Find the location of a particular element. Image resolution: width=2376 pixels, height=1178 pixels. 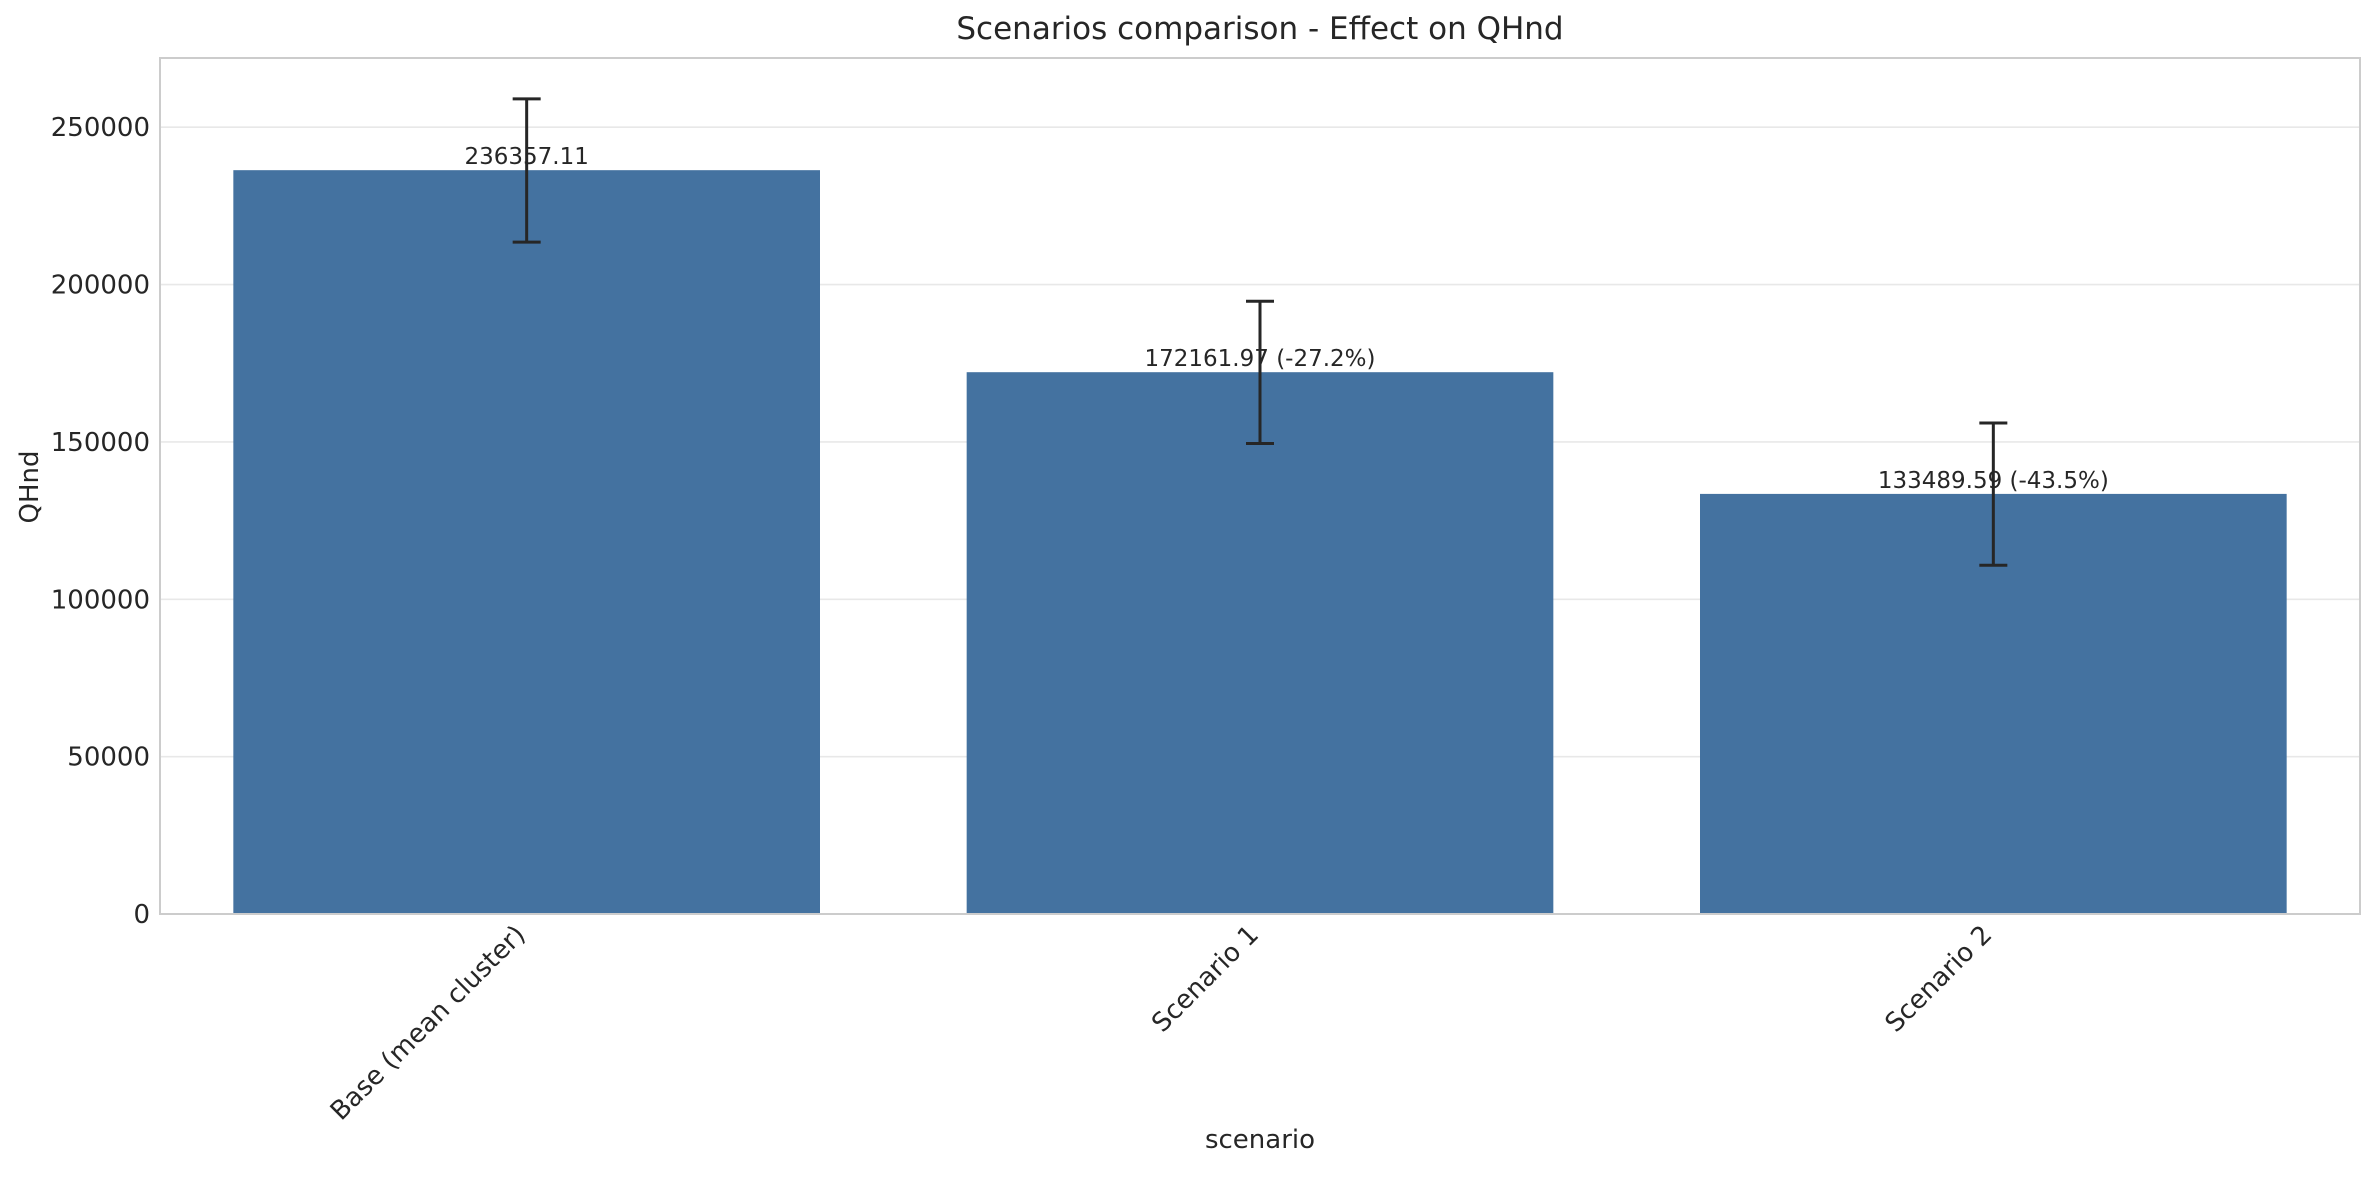

y-tick-label: 150000 is located at coordinates (100, 443).